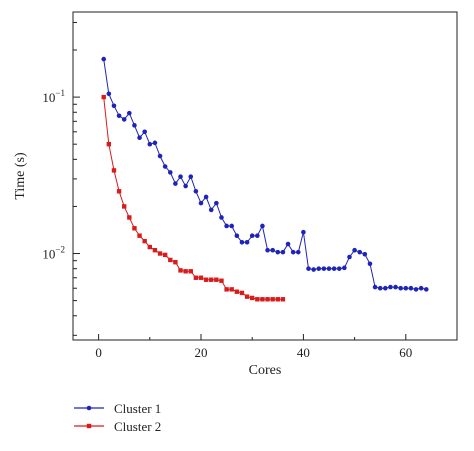 This screenshot has width=474, height=451. What do you see at coordinates (60, 250) in the screenshot?
I see `y-tick-exponent: −2` at bounding box center [60, 250].